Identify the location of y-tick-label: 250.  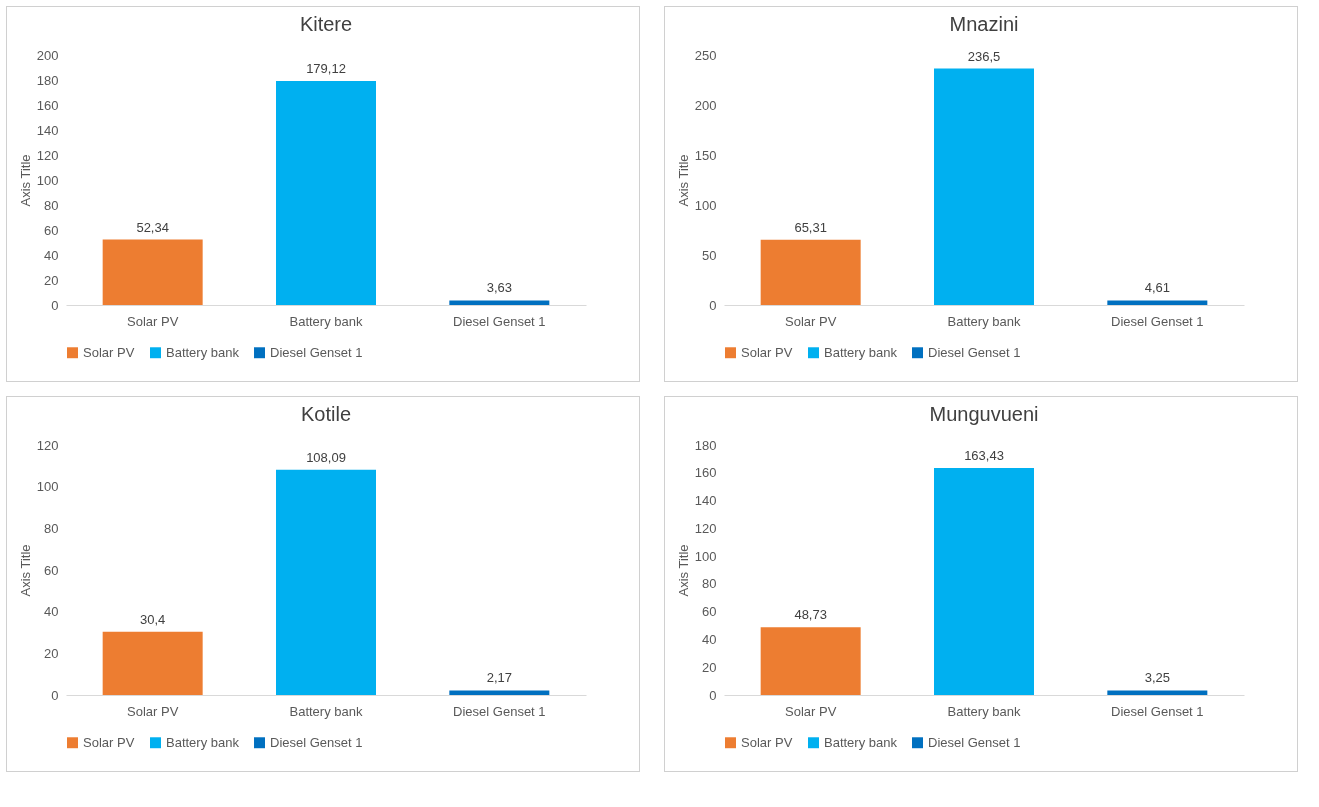
(705, 55).